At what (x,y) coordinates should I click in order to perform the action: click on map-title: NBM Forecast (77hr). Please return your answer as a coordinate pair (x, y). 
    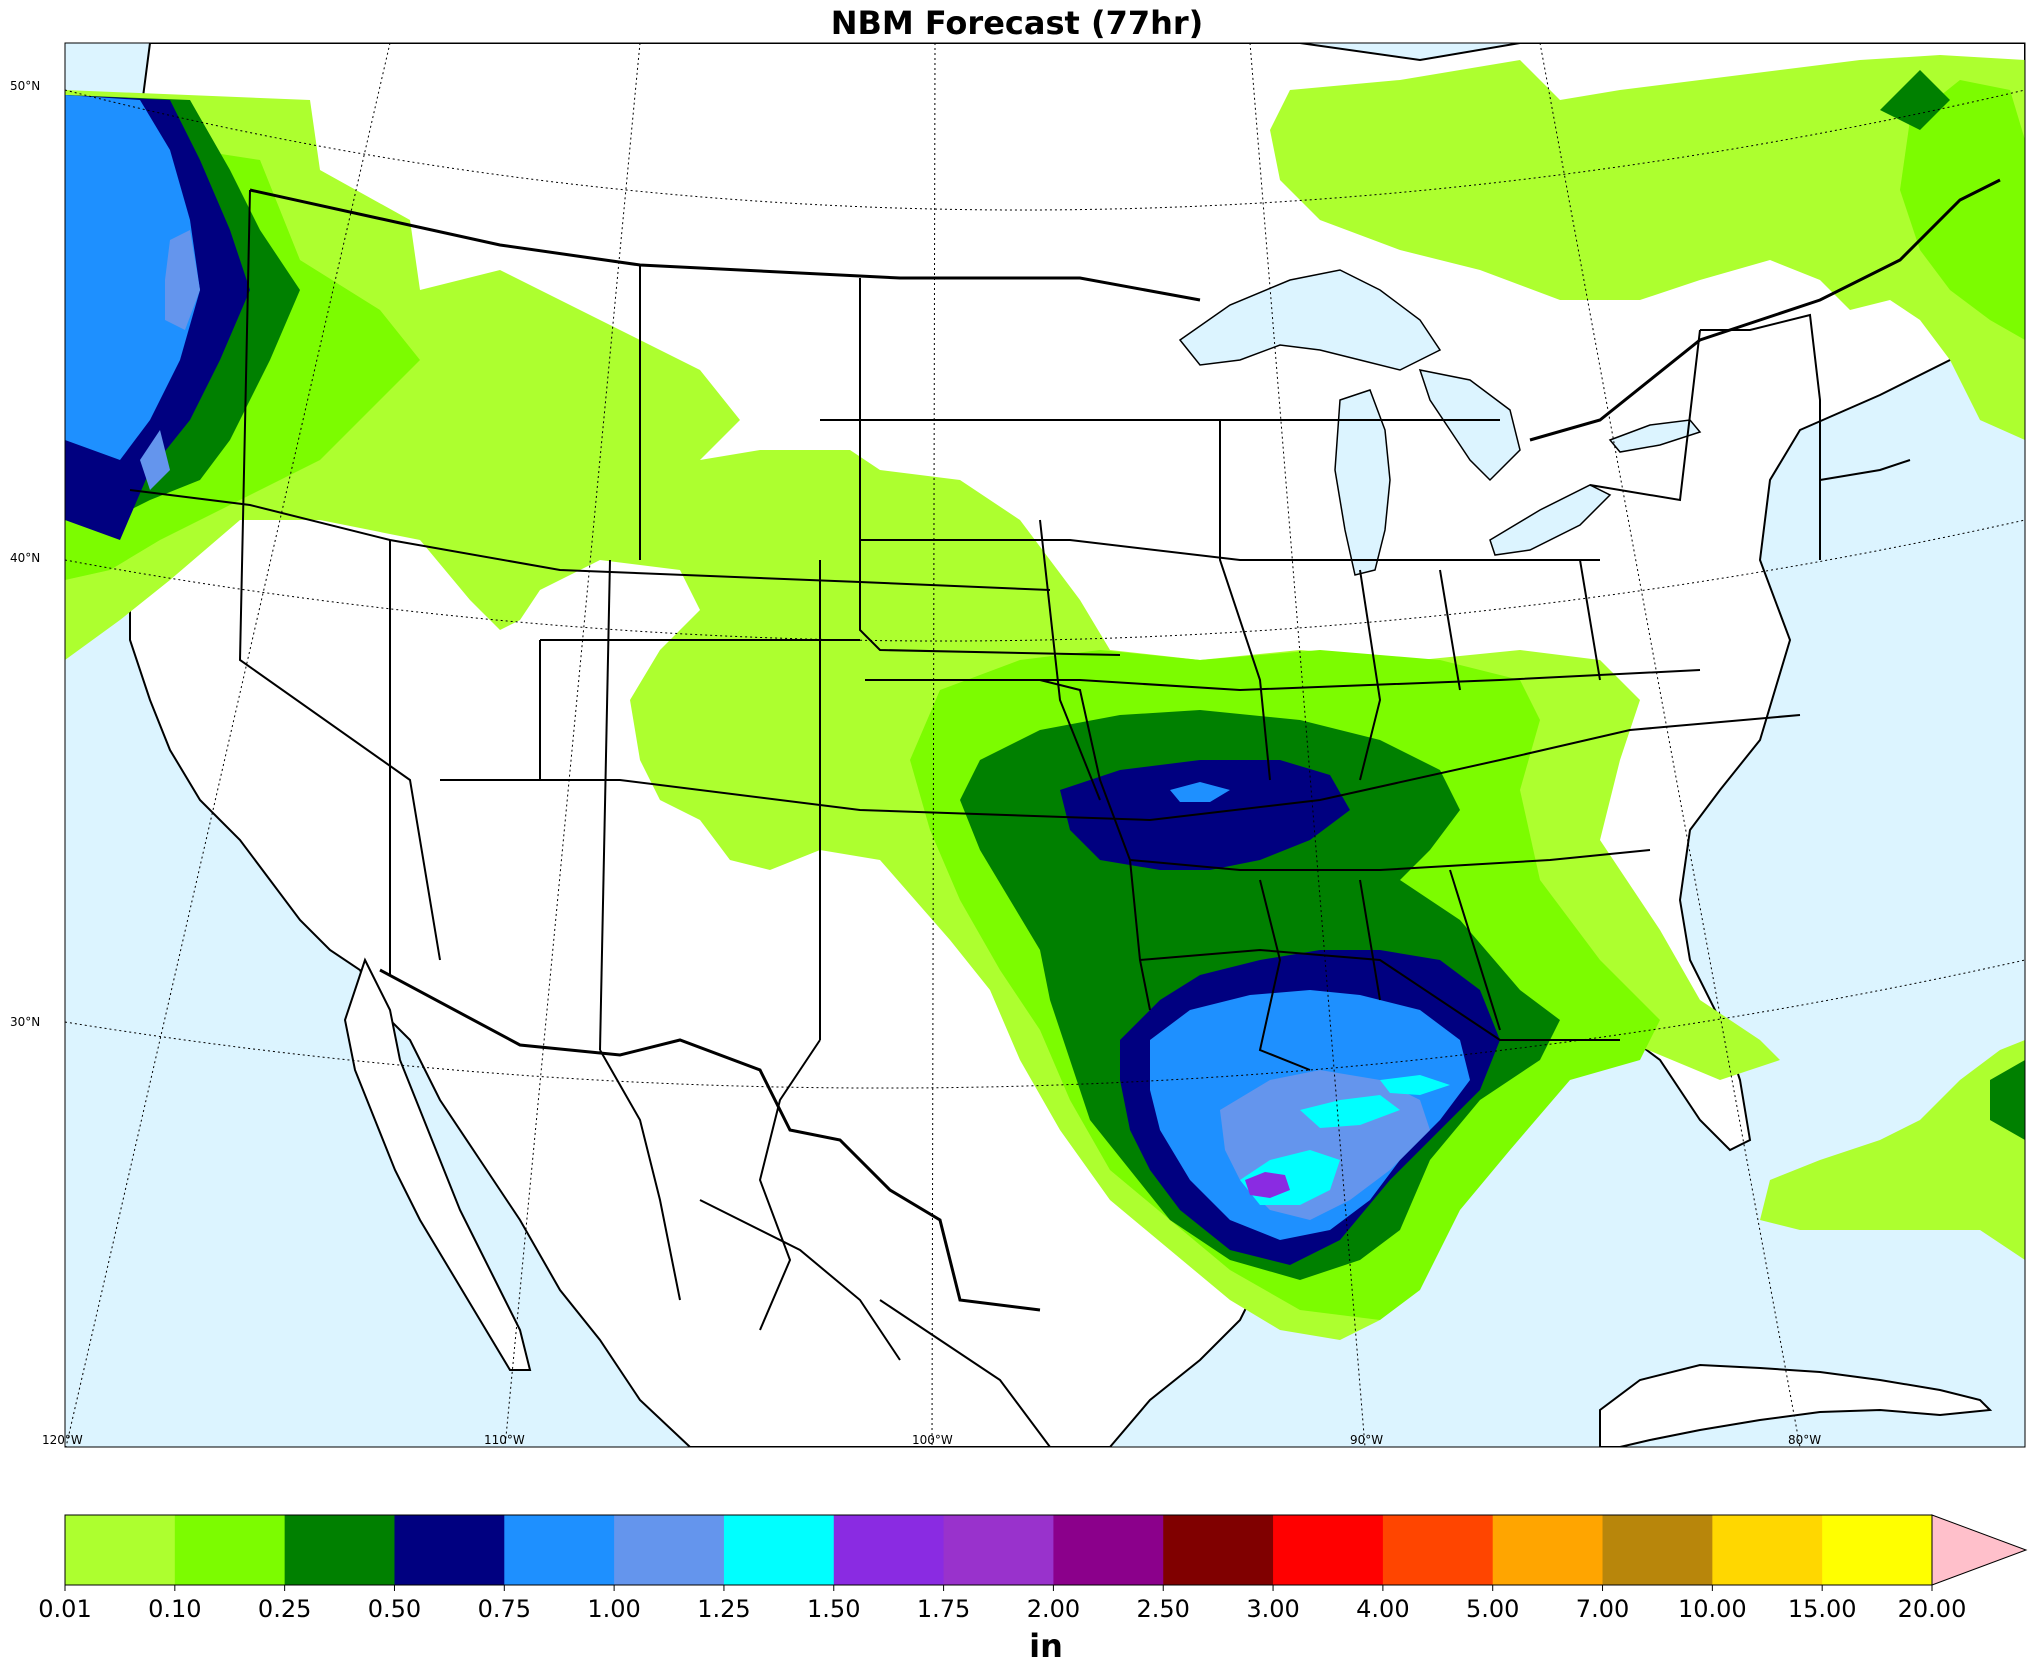
    Looking at the image, I should click on (1017, 23).